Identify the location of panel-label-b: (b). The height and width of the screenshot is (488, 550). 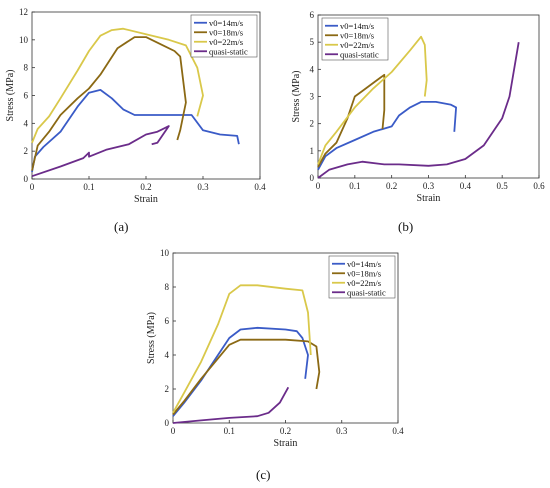
(406, 226).